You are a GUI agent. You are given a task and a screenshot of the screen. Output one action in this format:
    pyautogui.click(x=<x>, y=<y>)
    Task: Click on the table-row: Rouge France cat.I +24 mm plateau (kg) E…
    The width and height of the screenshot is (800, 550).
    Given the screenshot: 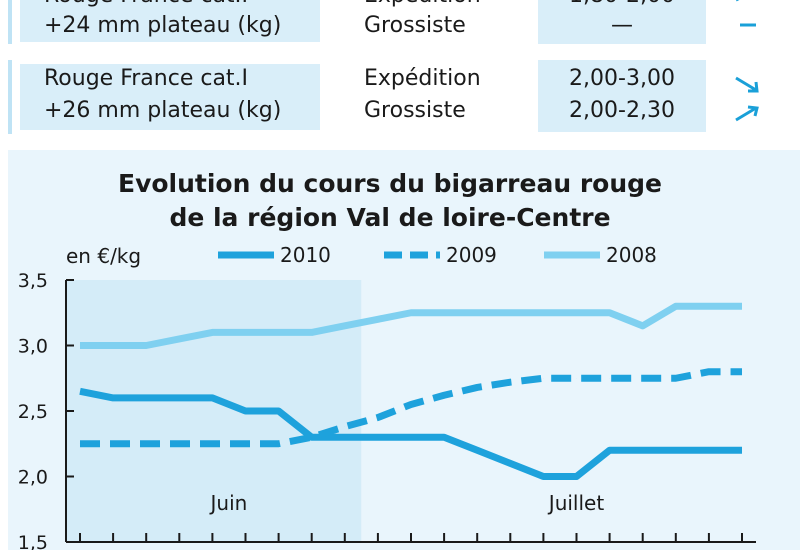 What is the action you would take?
    pyautogui.click(x=404, y=22)
    